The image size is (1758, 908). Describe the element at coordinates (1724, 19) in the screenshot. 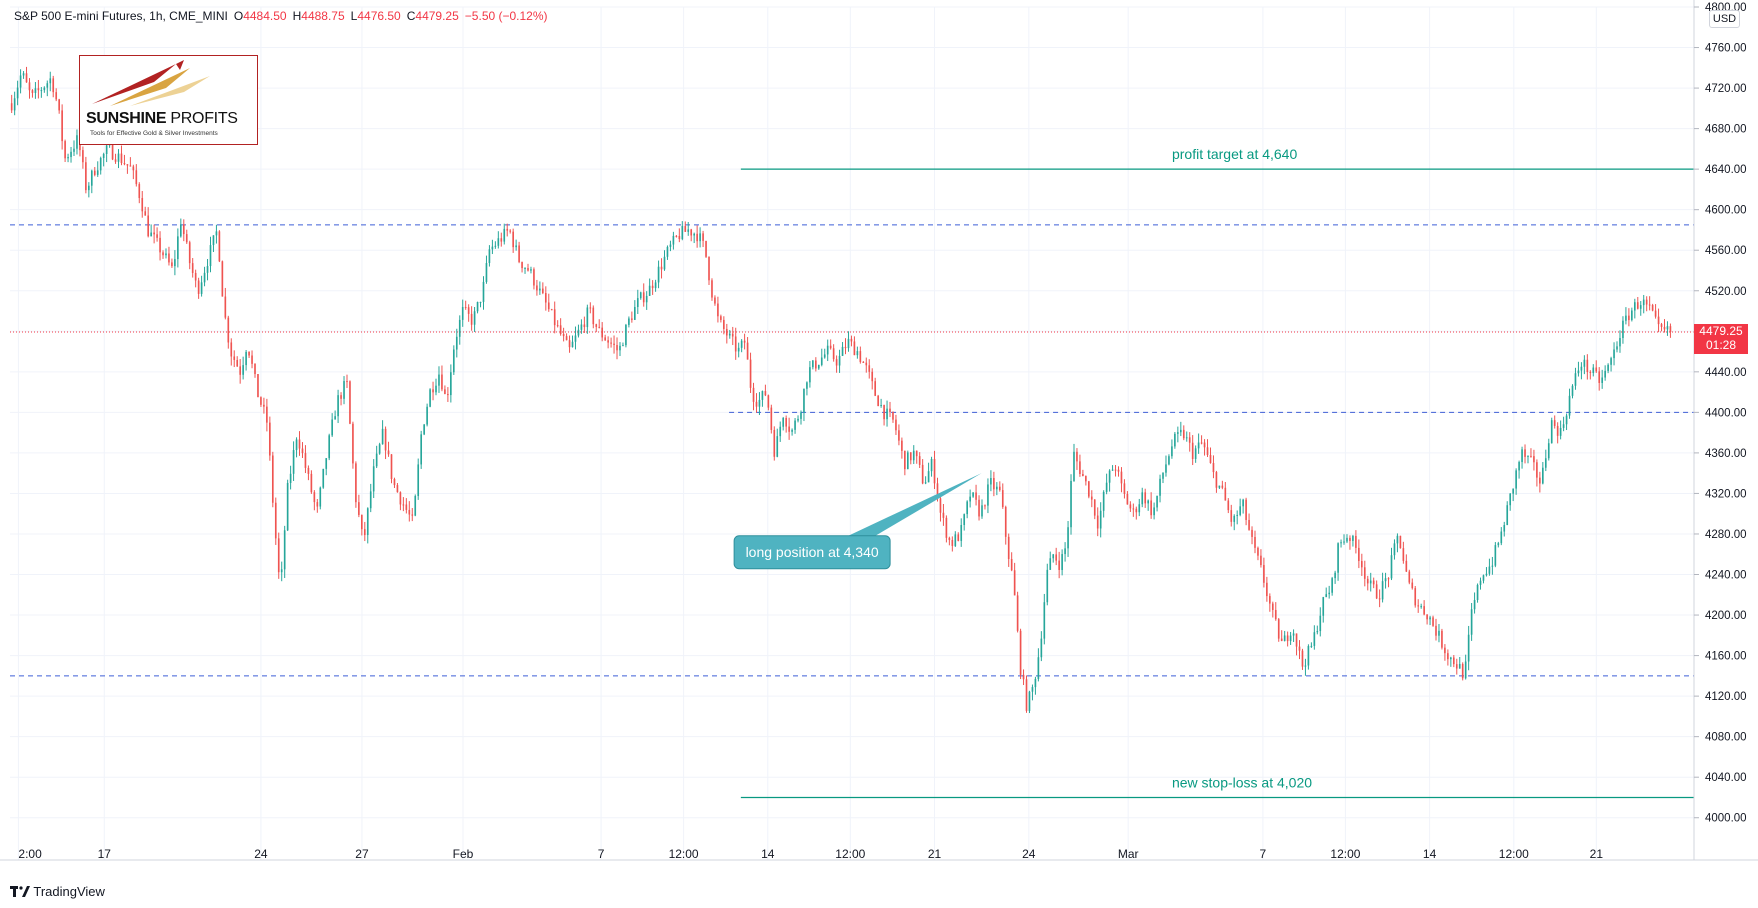

I see `currency-badge: USD` at that location.